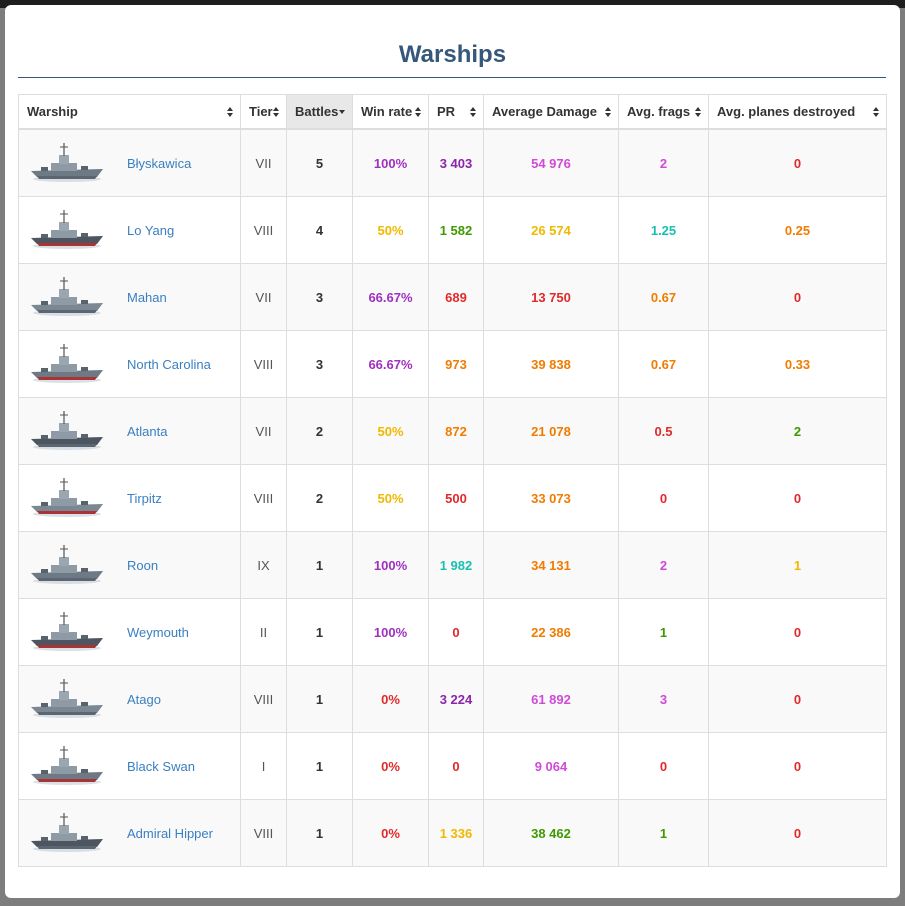 Image resolution: width=905 pixels, height=906 pixels. I want to click on ship-cell: Lo Yang, so click(129, 230).